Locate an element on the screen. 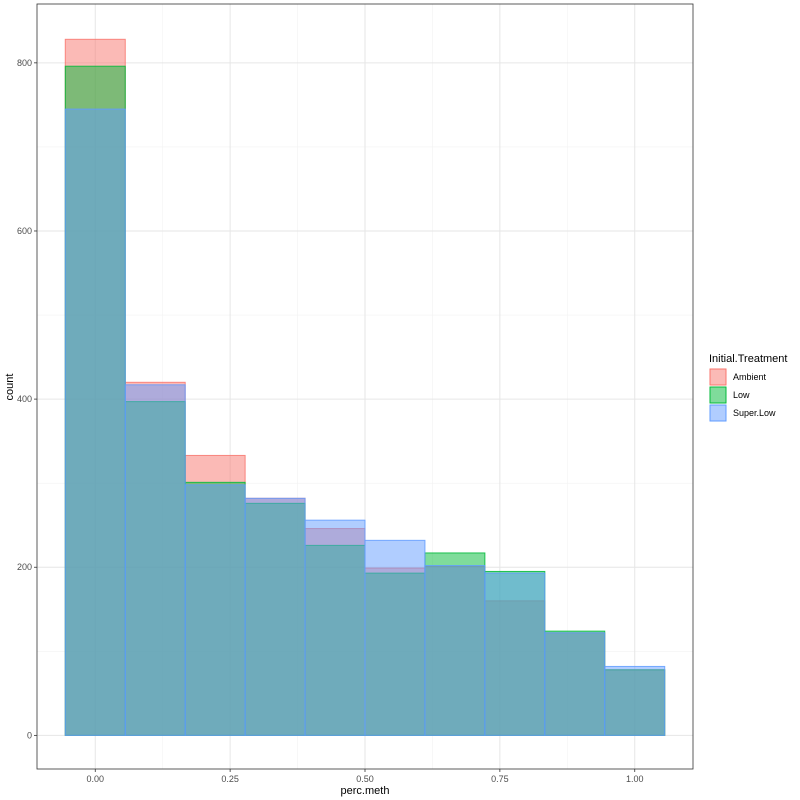  x-axis-ticks: 0.00 0.25 0.50 0.75 1.00 is located at coordinates (365, 776).